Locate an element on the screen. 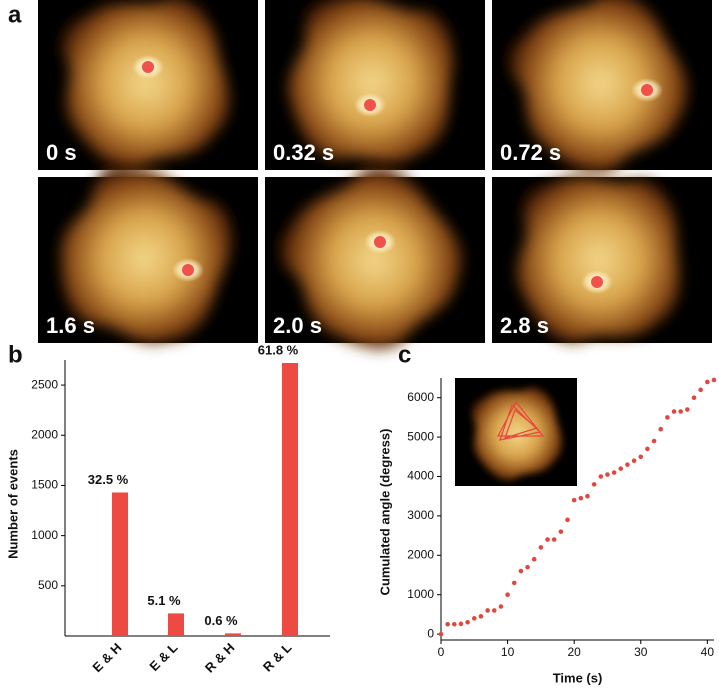 Image resolution: width=719 pixels, height=688 pixels. afm-frame: 0.32 s is located at coordinates (374, 96).